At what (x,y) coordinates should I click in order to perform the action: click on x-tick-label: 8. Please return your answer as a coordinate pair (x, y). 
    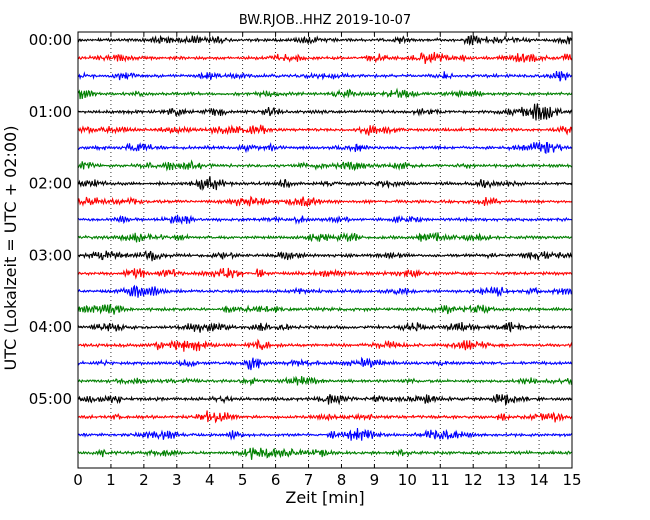
    Looking at the image, I should click on (342, 480).